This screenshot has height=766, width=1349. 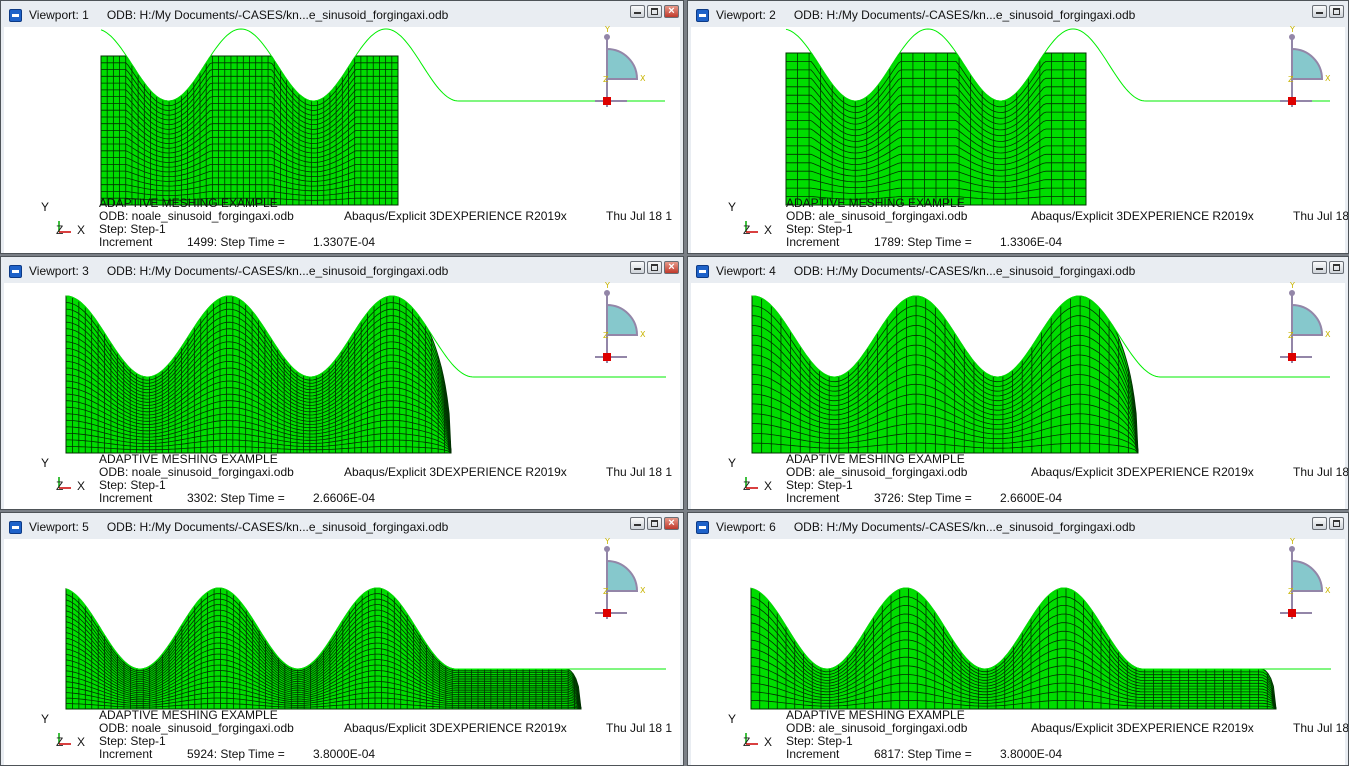 What do you see at coordinates (1307, 319) in the screenshot?
I see `view-triad-quadrant-icon` at bounding box center [1307, 319].